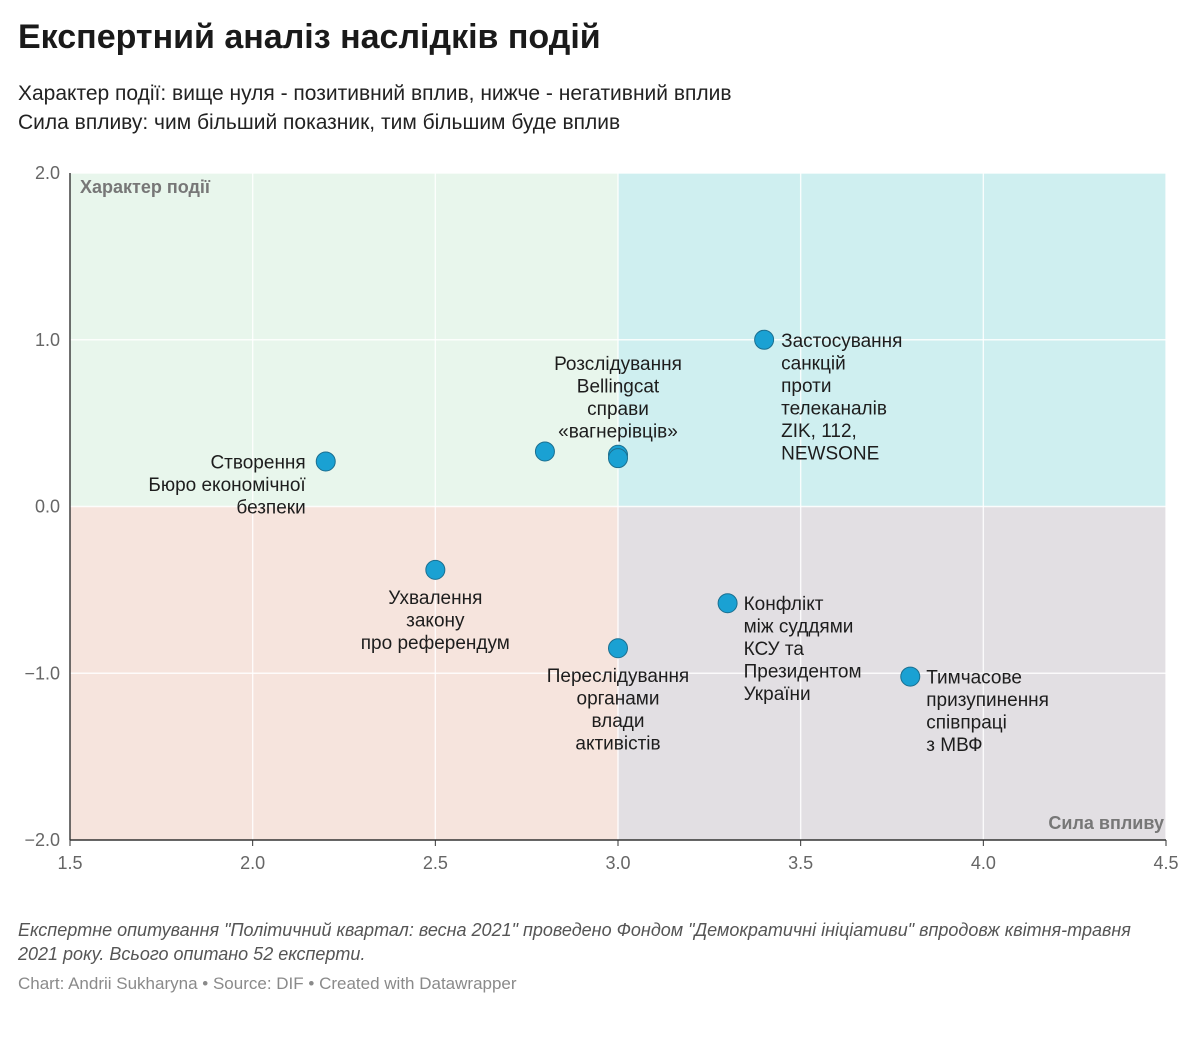 Image resolution: width=1200 pixels, height=1040 pixels. Describe the element at coordinates (987, 700) in the screenshot. I see `data-label-line: призупинення` at that location.